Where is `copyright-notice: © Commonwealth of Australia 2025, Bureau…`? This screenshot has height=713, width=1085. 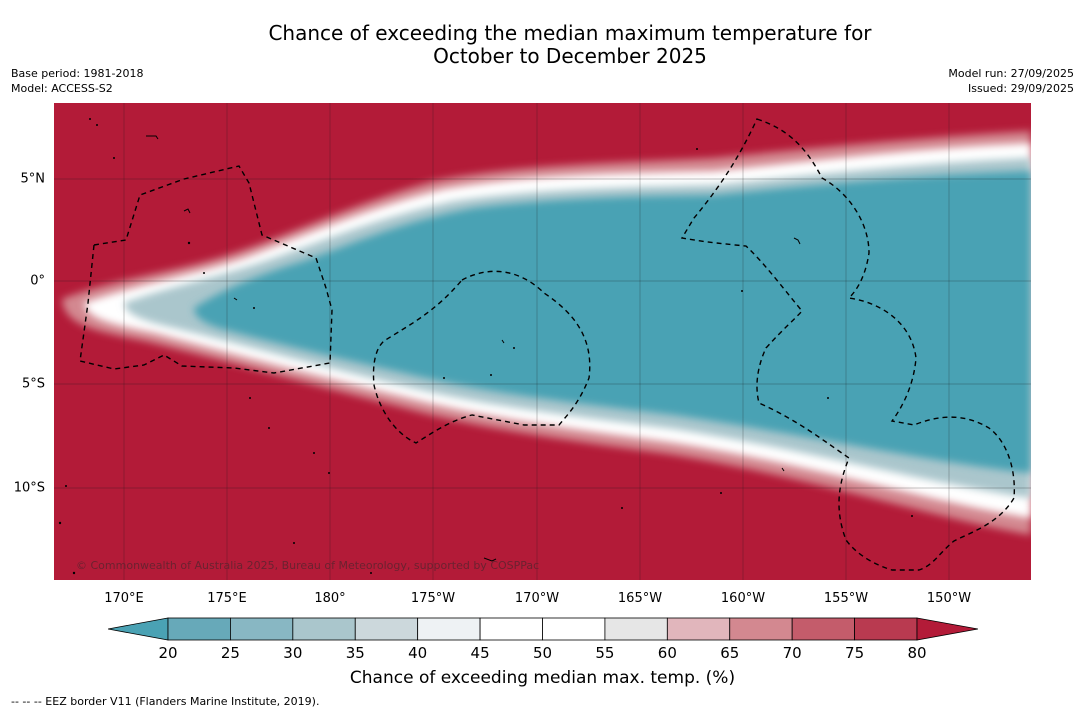 copyright-notice: © Commonwealth of Australia 2025, Bureau… is located at coordinates (308, 565).